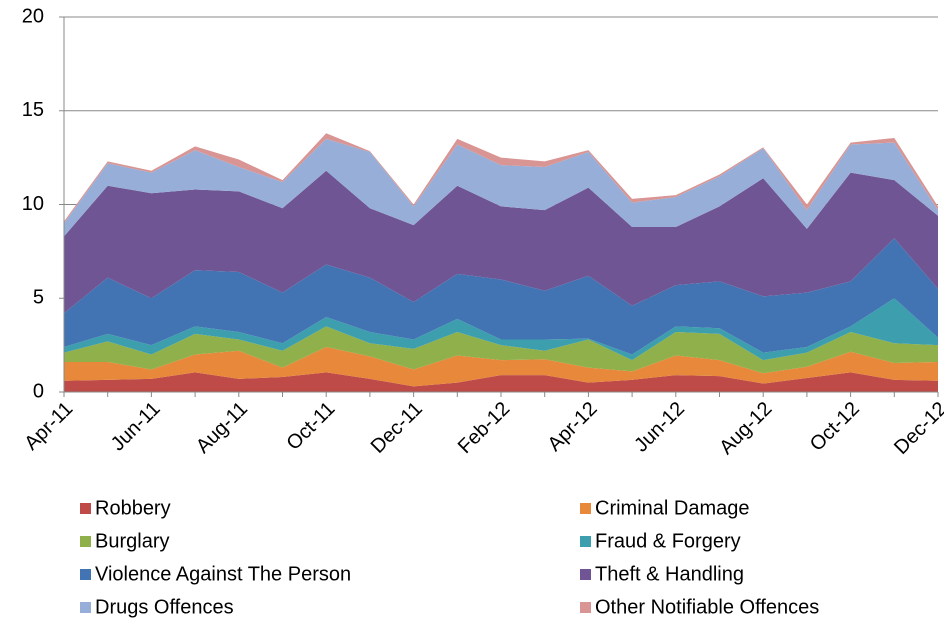 The height and width of the screenshot is (624, 944). What do you see at coordinates (136, 427) in the screenshot?
I see `x-tick-label: Jun-11` at bounding box center [136, 427].